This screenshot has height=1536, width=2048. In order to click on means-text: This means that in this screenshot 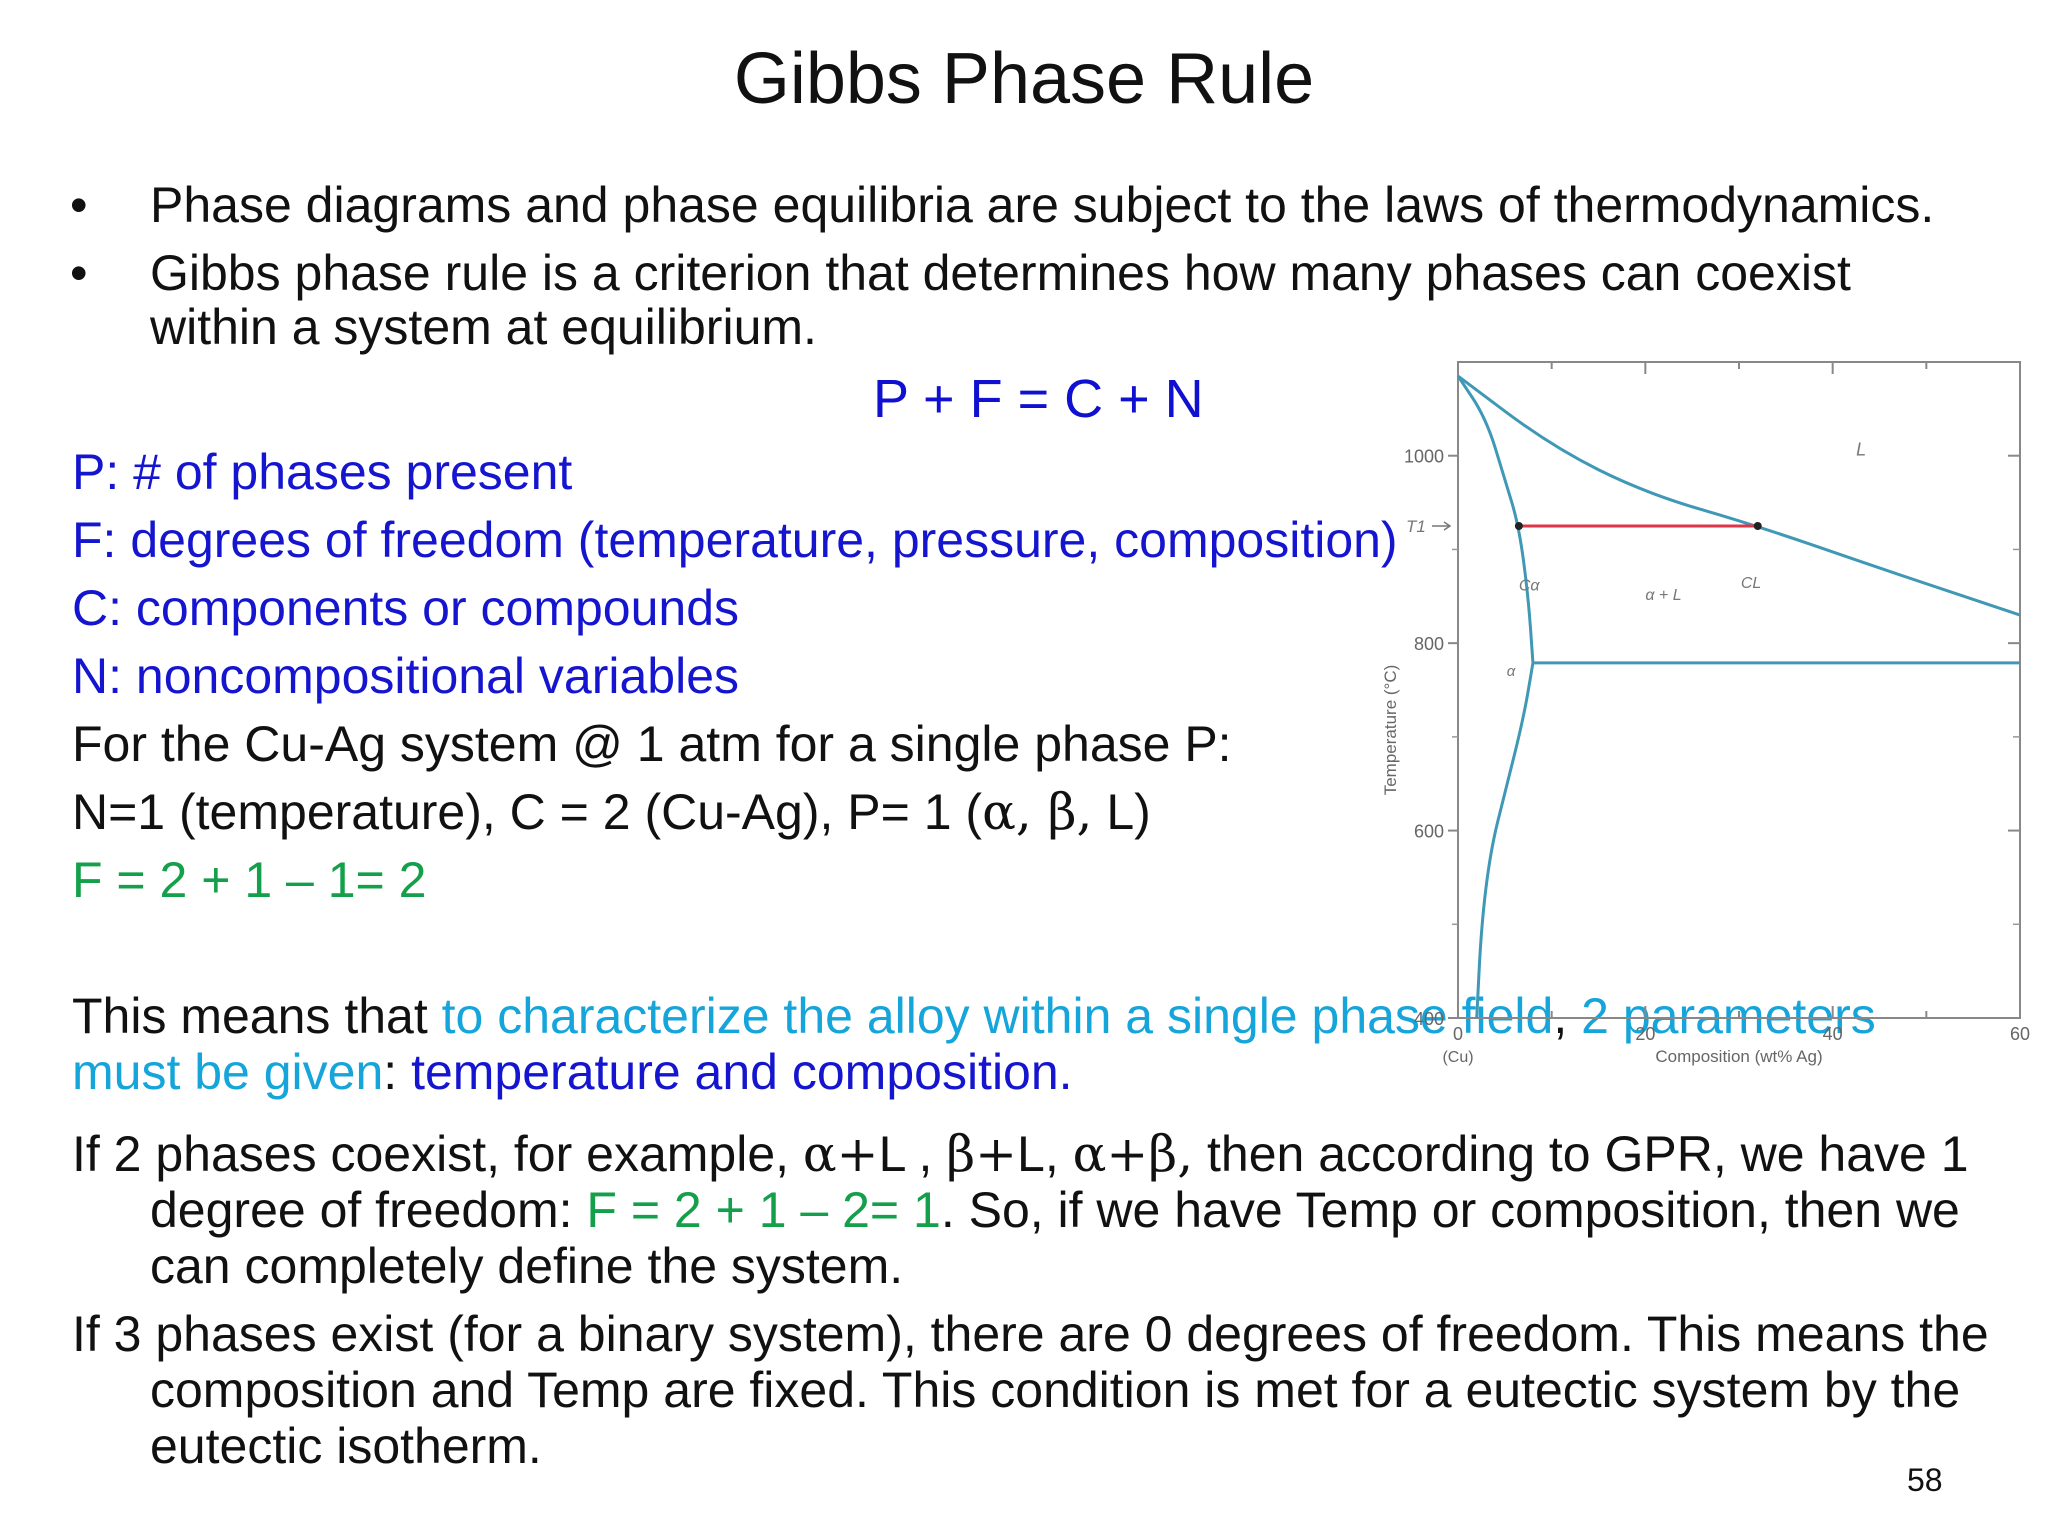, I will do `click(257, 1016)`.